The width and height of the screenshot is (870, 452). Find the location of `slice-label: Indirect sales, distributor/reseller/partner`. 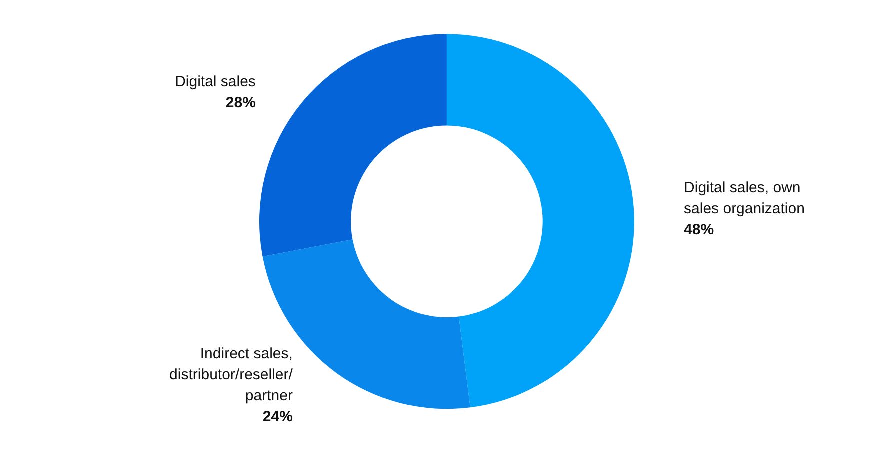

slice-label: Indirect sales, distributor/reseller/partner is located at coordinates (232, 374).